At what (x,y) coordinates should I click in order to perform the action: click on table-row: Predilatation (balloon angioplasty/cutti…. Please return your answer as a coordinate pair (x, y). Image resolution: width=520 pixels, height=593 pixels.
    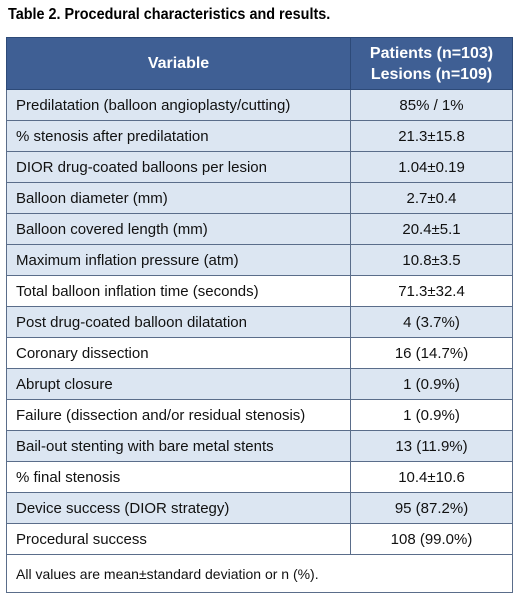
    Looking at the image, I should click on (259, 105).